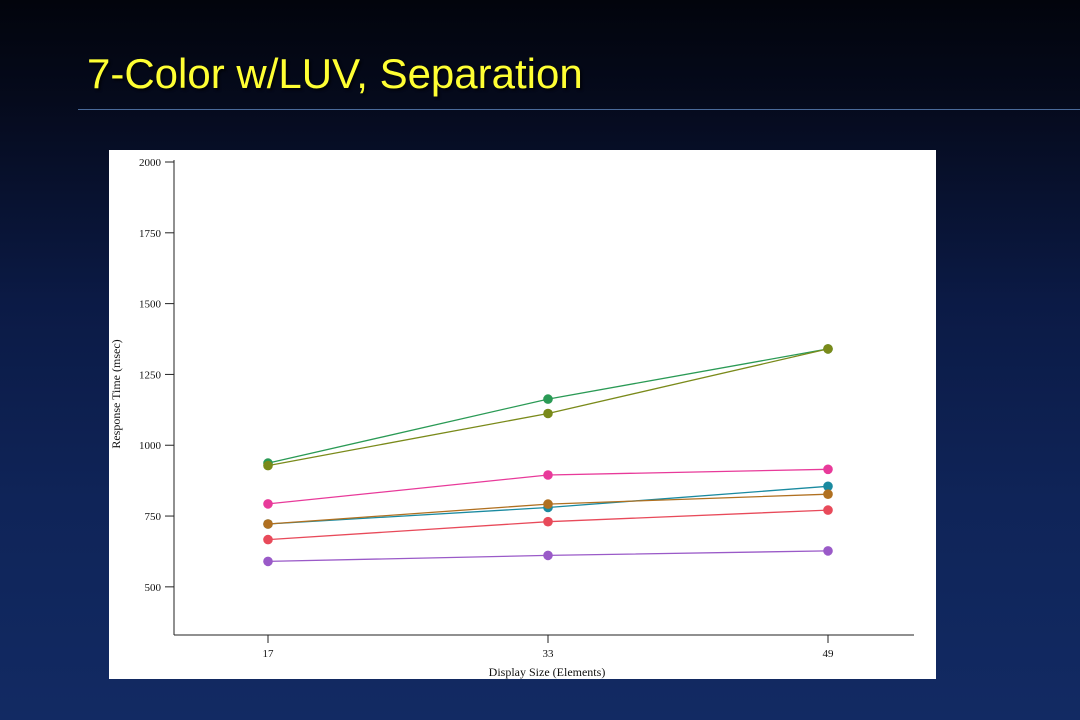 This screenshot has height=720, width=1080. Describe the element at coordinates (549, 654) in the screenshot. I see `x-tick-label: 33` at that location.